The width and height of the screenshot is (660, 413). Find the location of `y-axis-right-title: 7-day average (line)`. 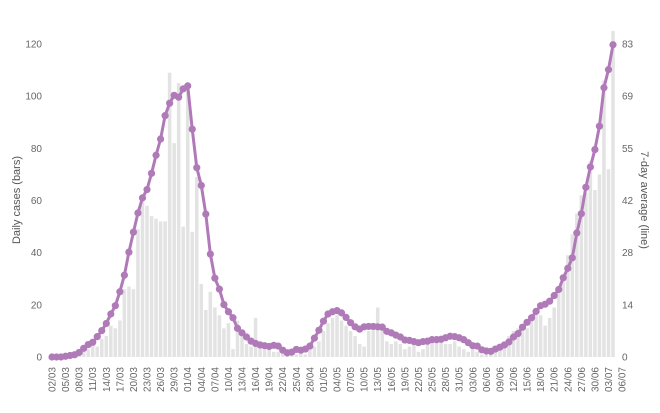

y-axis-right-title: 7-day average (line) is located at coordinates (644, 200).